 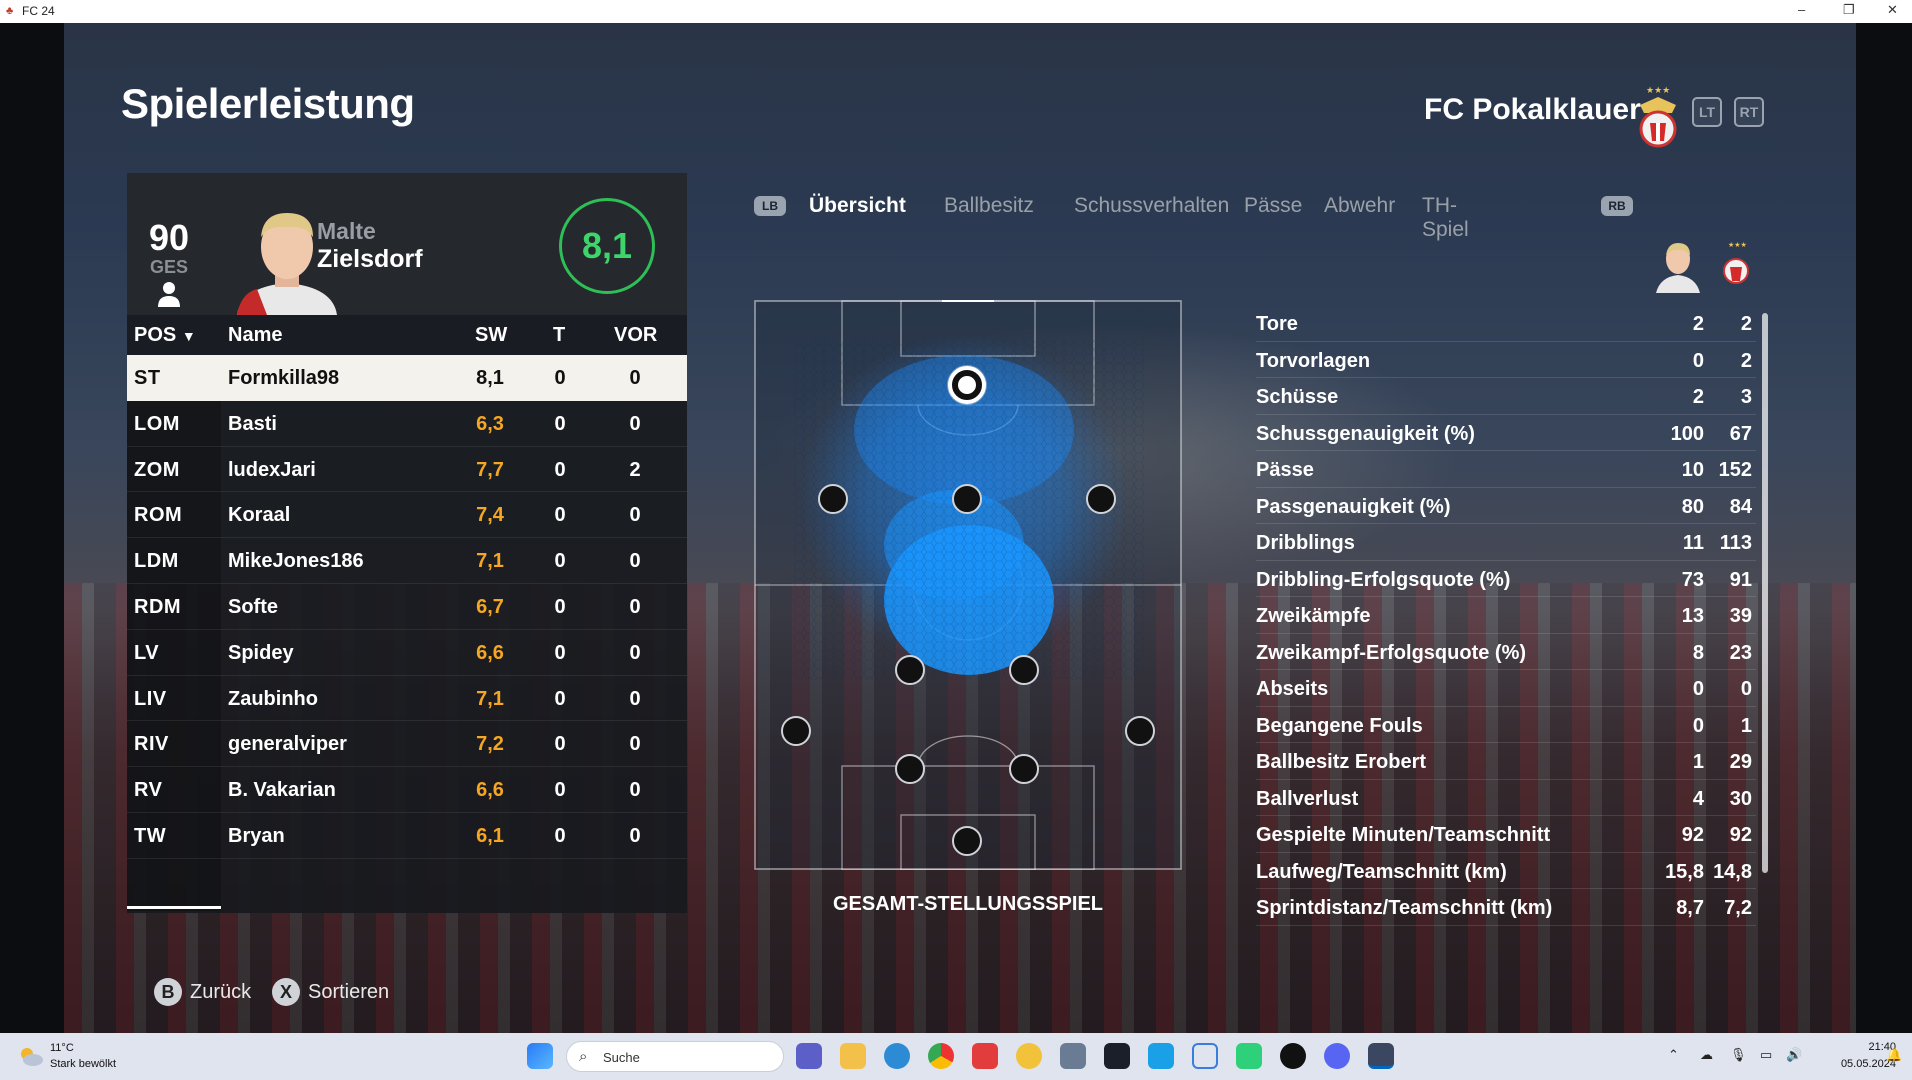 I want to click on rb-bumper-button: RB, so click(x=1617, y=206).